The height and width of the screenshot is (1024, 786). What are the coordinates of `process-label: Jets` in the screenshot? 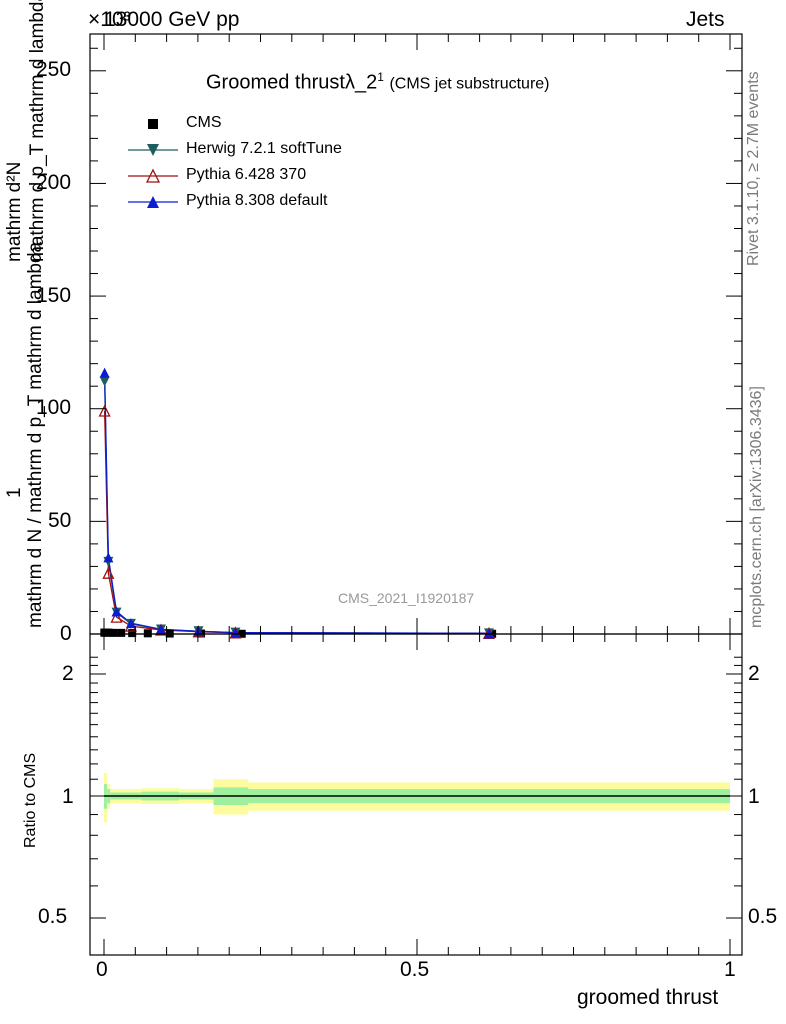 It's located at (705, 19).